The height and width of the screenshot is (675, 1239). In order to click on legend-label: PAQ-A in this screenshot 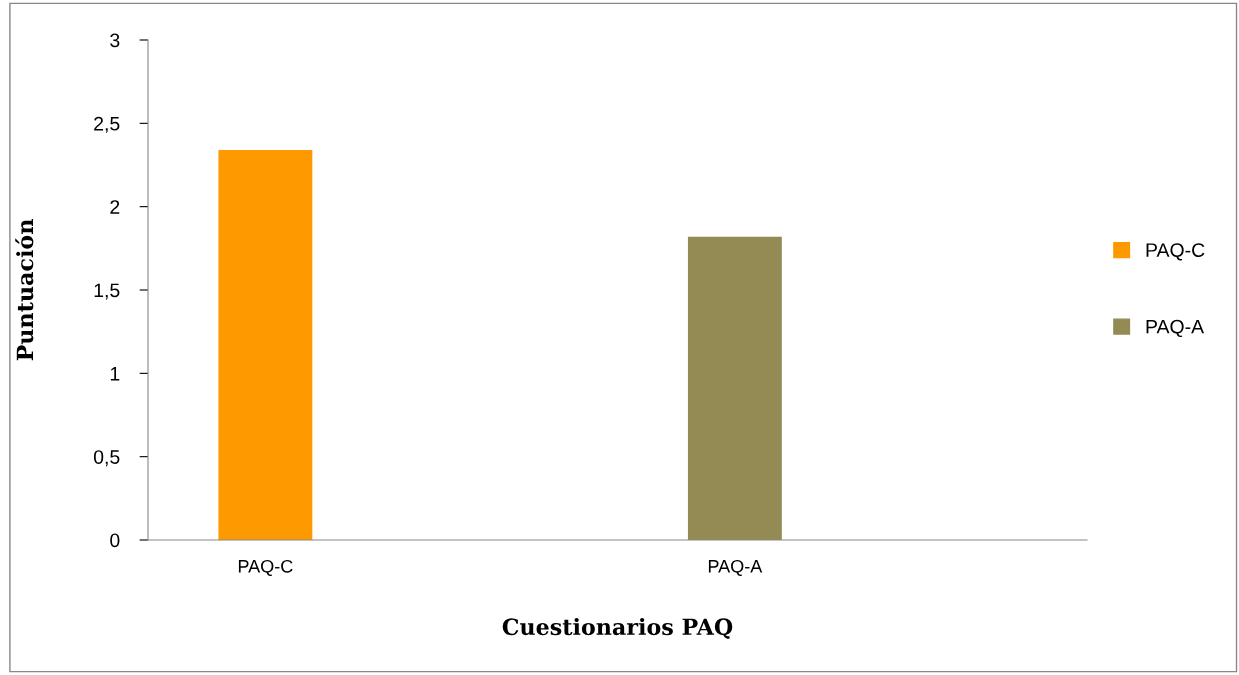, I will do `click(1175, 328)`.